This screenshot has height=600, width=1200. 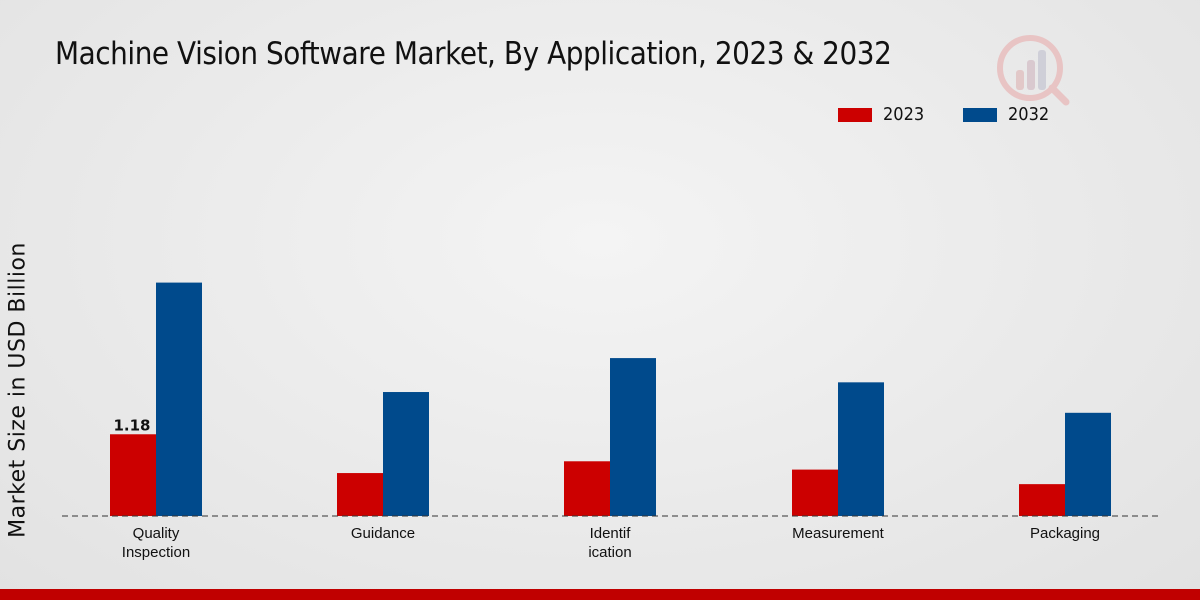 What do you see at coordinates (383, 533) in the screenshot?
I see `x-tick-label-1: Guidance` at bounding box center [383, 533].